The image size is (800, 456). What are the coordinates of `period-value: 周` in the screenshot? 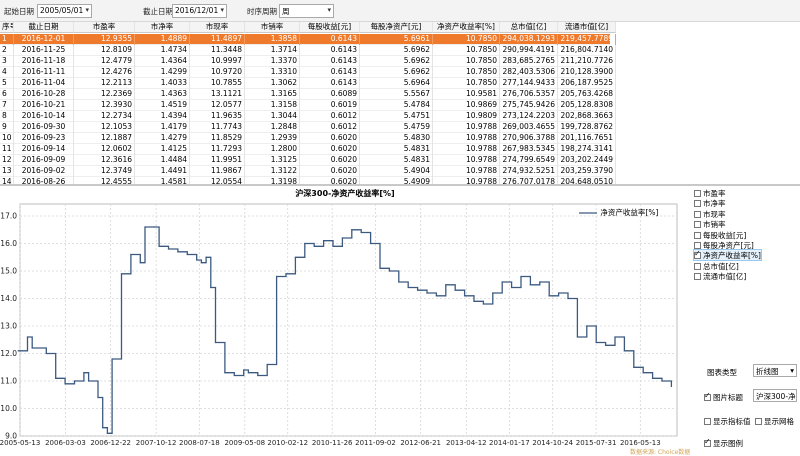 It's located at (286, 11).